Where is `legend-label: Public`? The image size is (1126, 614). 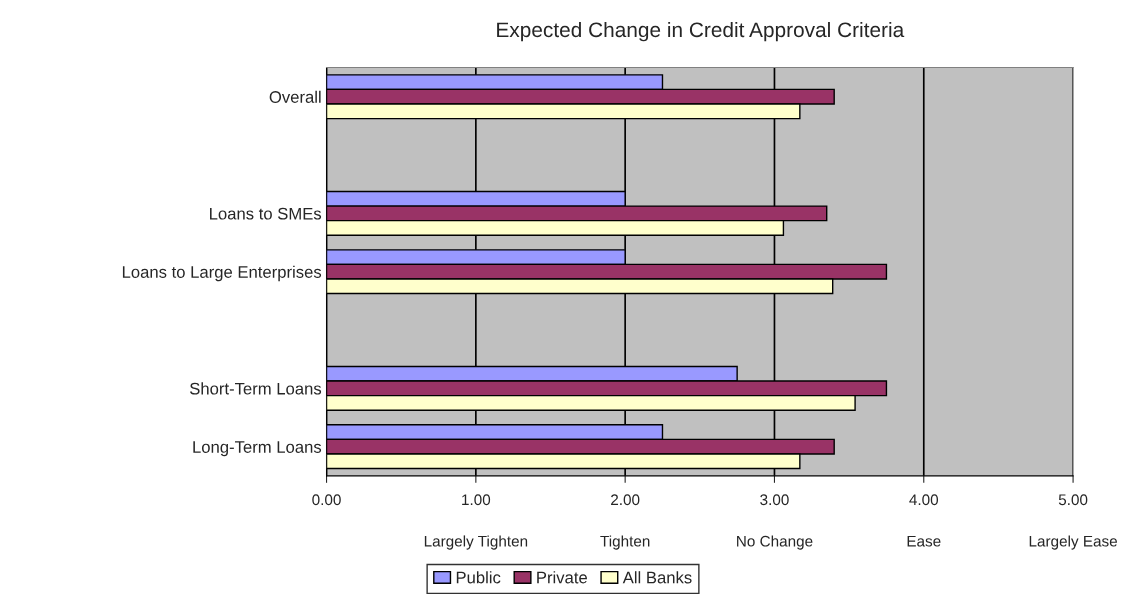
legend-label: Public is located at coordinates (478, 577).